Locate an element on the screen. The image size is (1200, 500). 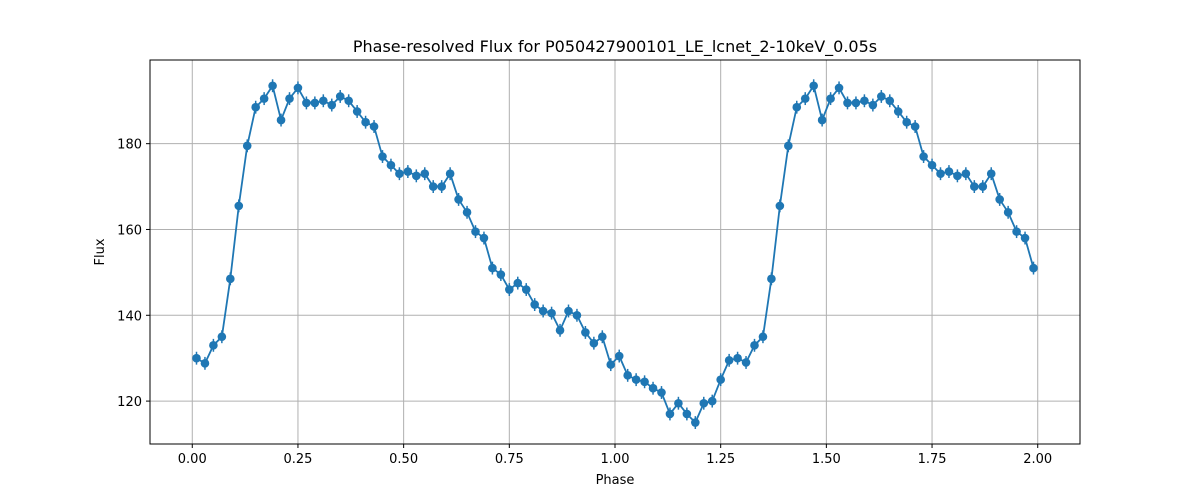
y-tick-label: 140 is located at coordinates (129, 316).